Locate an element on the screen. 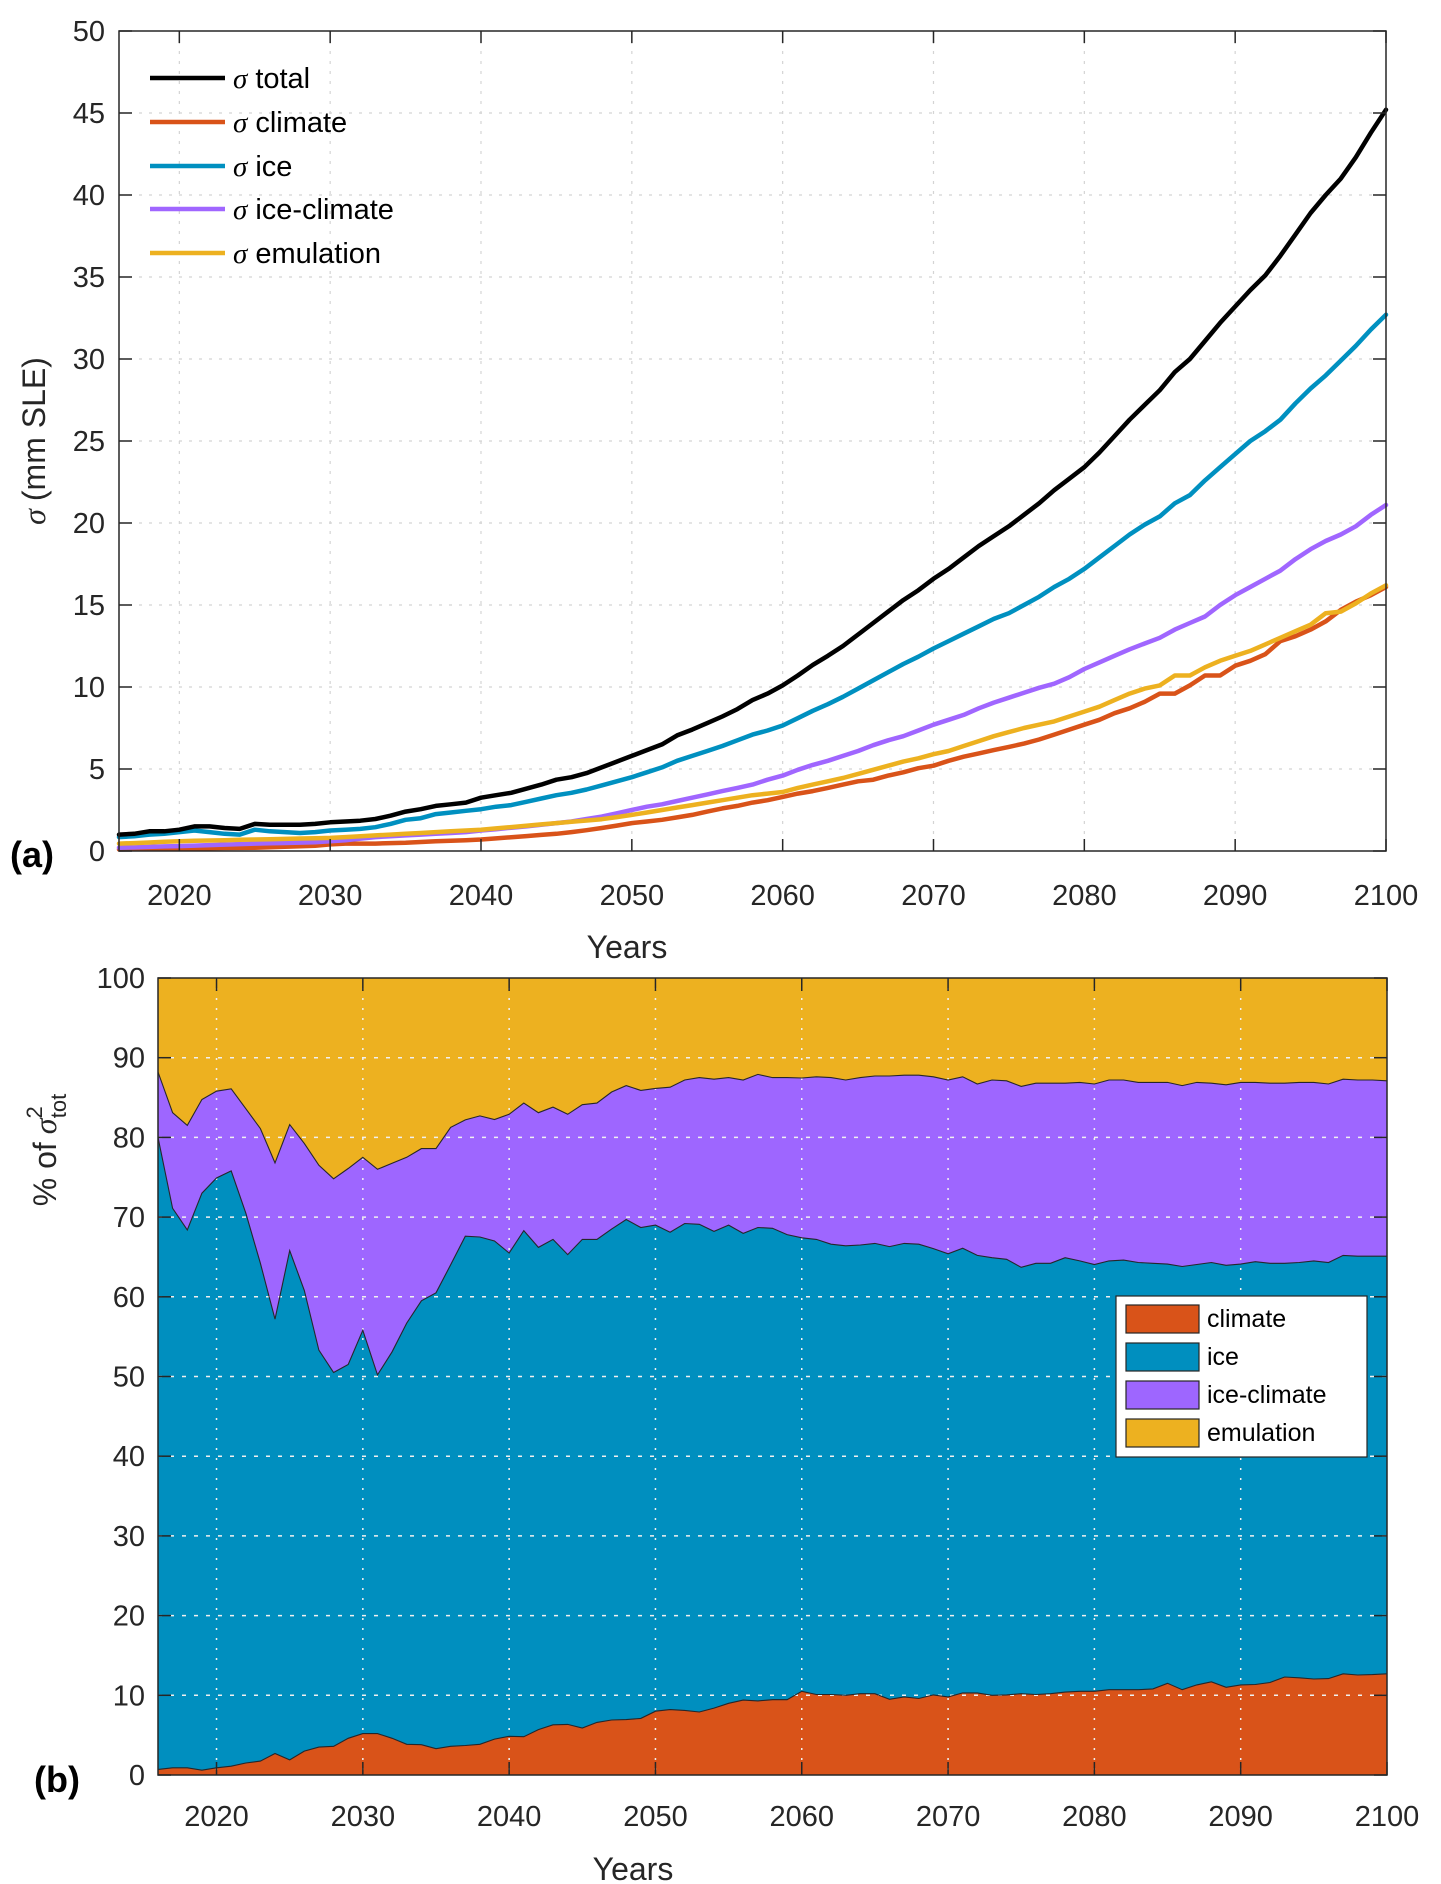 This screenshot has width=1441, height=1884. panel-b-legend: climate ice ice-climate emulation is located at coordinates (1241, 1376).